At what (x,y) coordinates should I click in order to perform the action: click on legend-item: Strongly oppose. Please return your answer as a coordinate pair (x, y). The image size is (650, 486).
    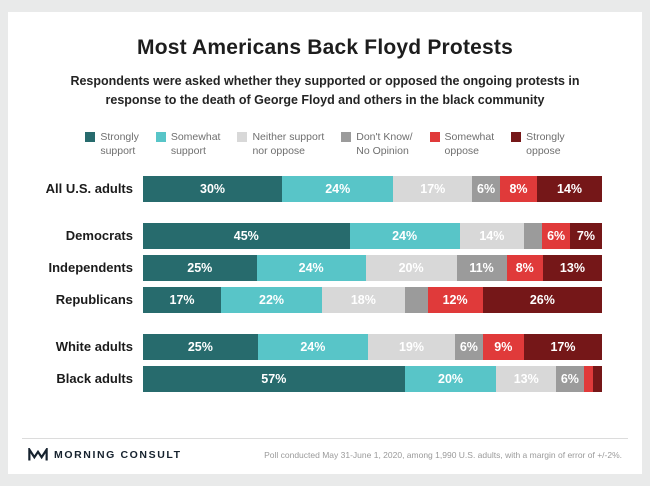
    Looking at the image, I should click on (538, 144).